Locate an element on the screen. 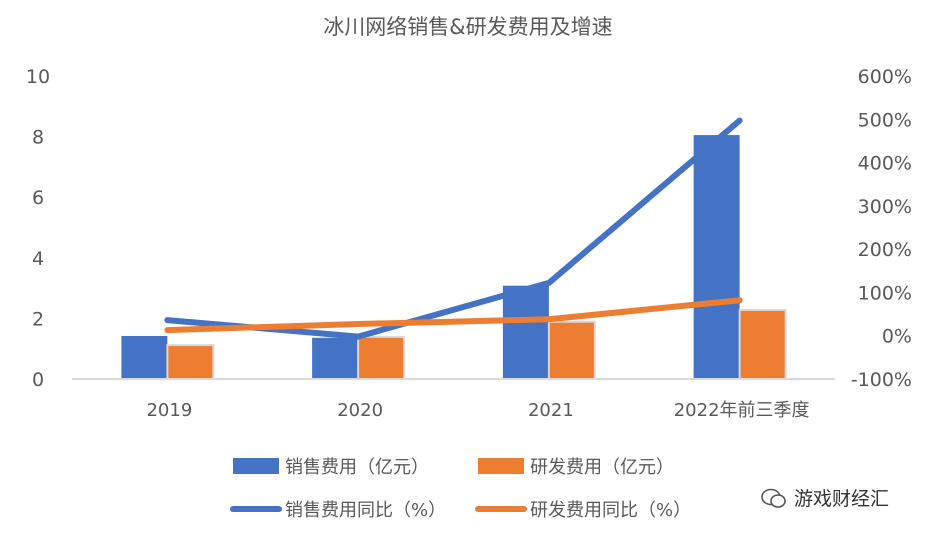 The width and height of the screenshot is (937, 536). left-tick-label: 10 is located at coordinates (38, 77).